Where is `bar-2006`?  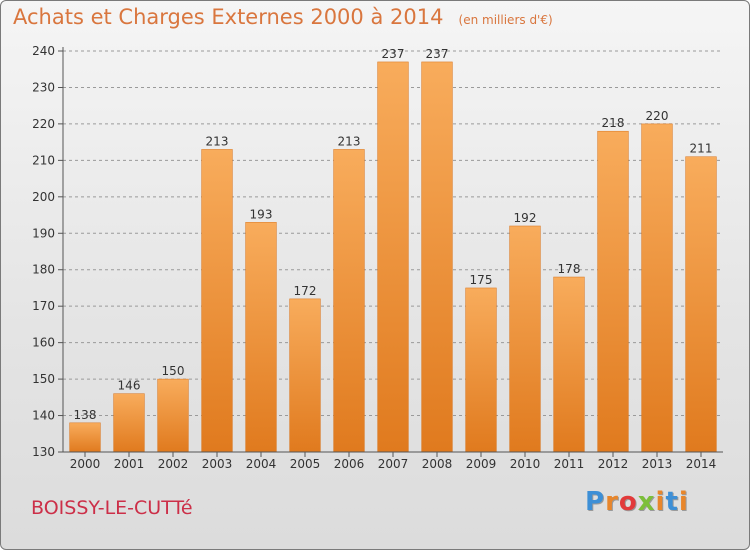
bar-2006 is located at coordinates (349, 301).